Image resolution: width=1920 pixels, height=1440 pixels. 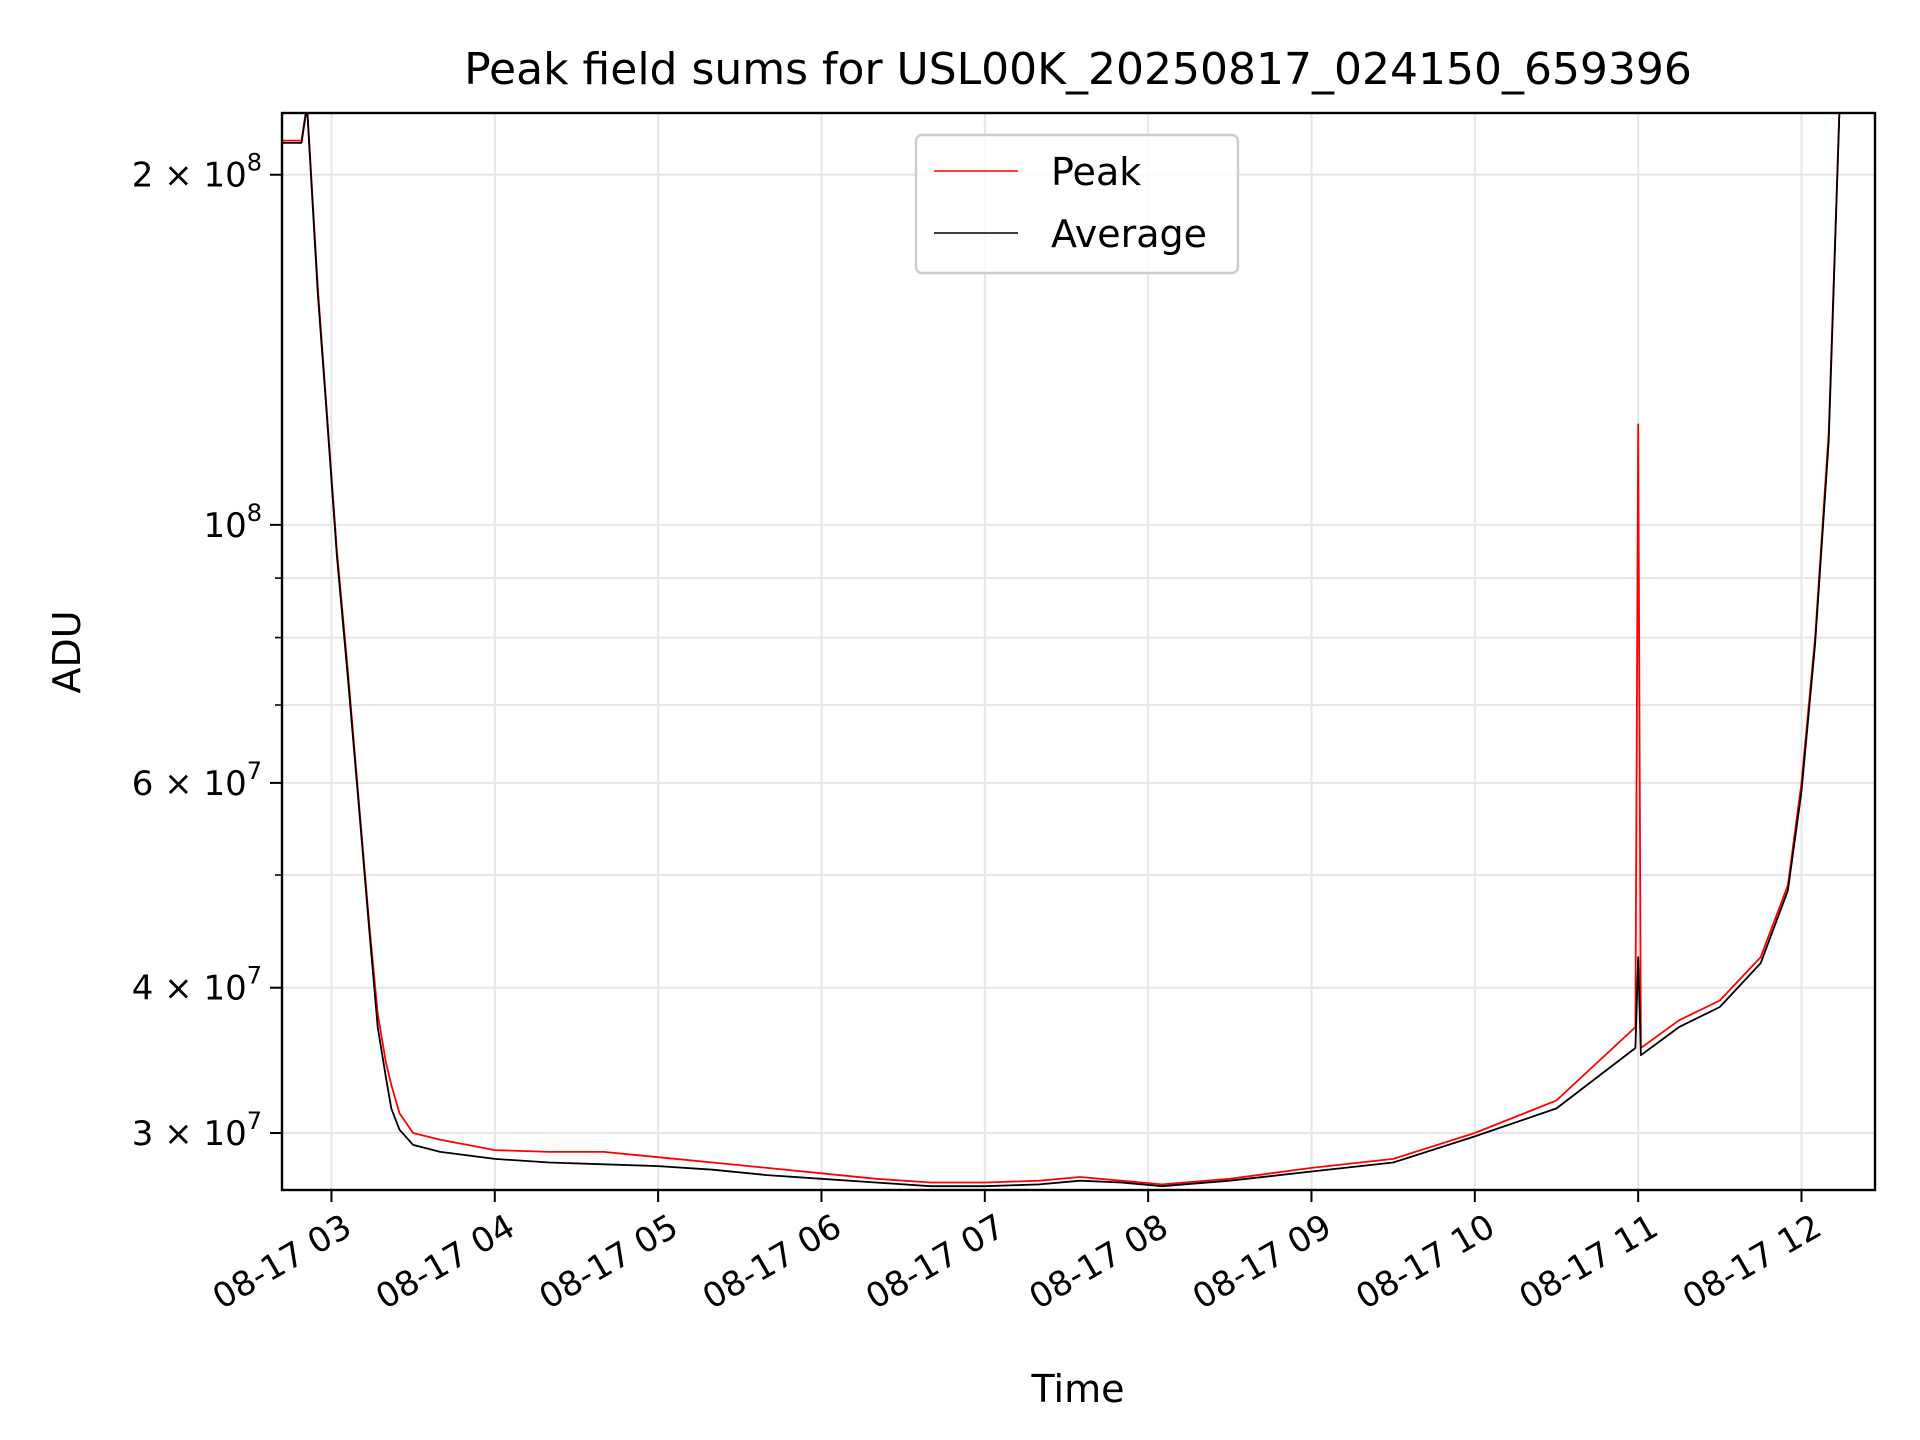 I want to click on y-tick-label: 4 × 107, so click(x=197, y=985).